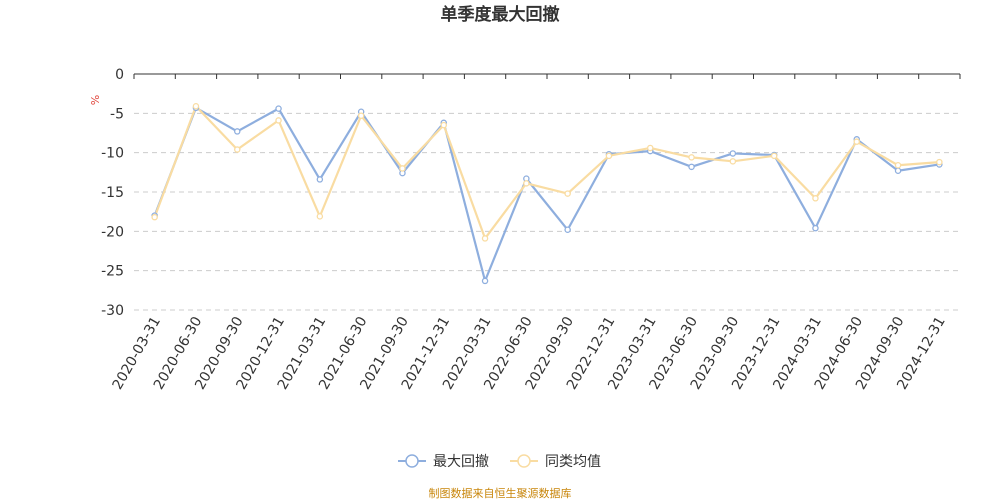  What do you see at coordinates (119, 75) in the screenshot?
I see `y-tick-label: 0` at bounding box center [119, 75].